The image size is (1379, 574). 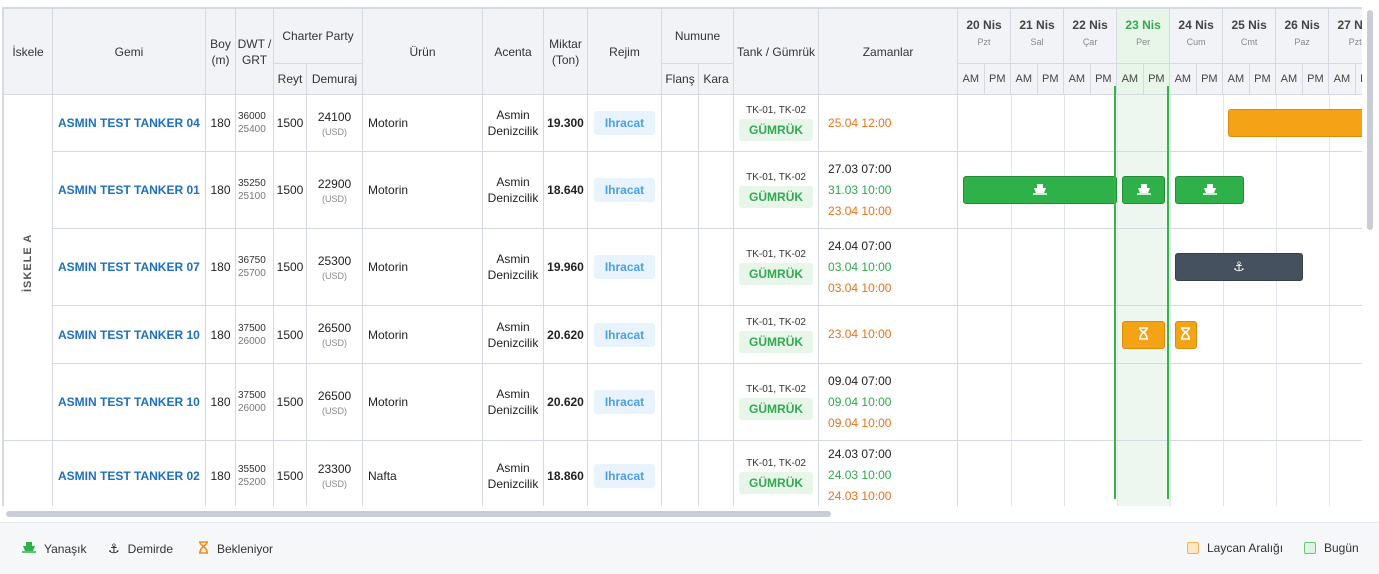 I want to click on day-header: 20 Nis Pzt, so click(x=984, y=36).